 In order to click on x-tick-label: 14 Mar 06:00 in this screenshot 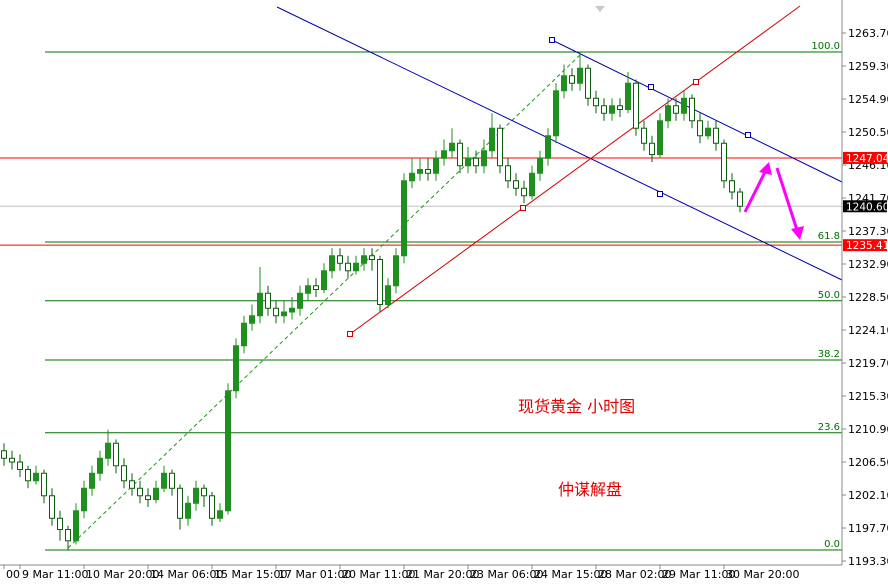, I will do `click(186, 574)`.